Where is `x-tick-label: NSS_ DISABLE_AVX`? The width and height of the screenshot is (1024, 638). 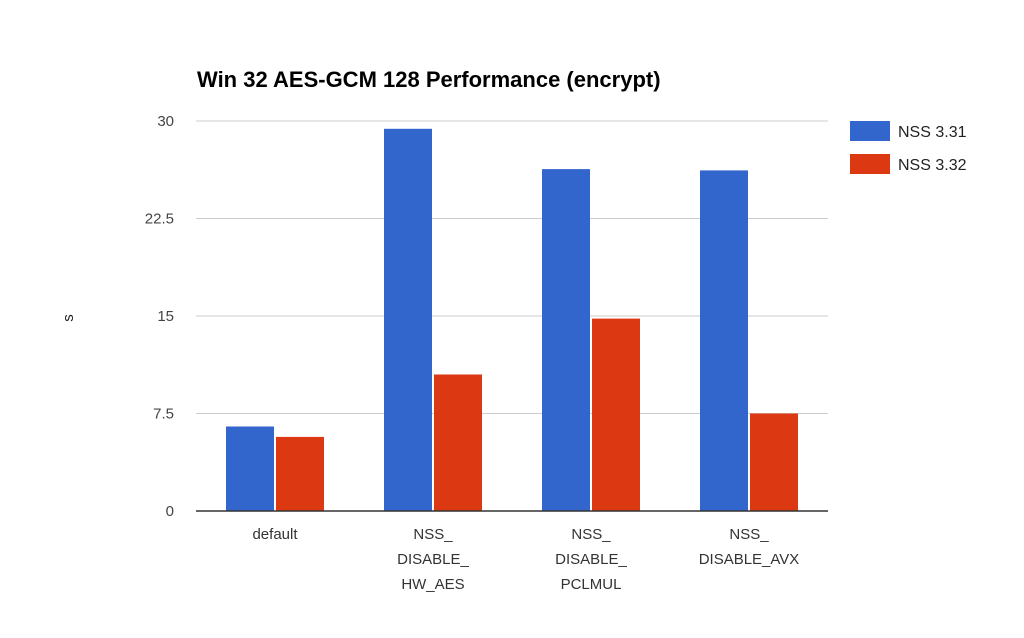 x-tick-label: NSS_ DISABLE_AVX is located at coordinates (749, 547).